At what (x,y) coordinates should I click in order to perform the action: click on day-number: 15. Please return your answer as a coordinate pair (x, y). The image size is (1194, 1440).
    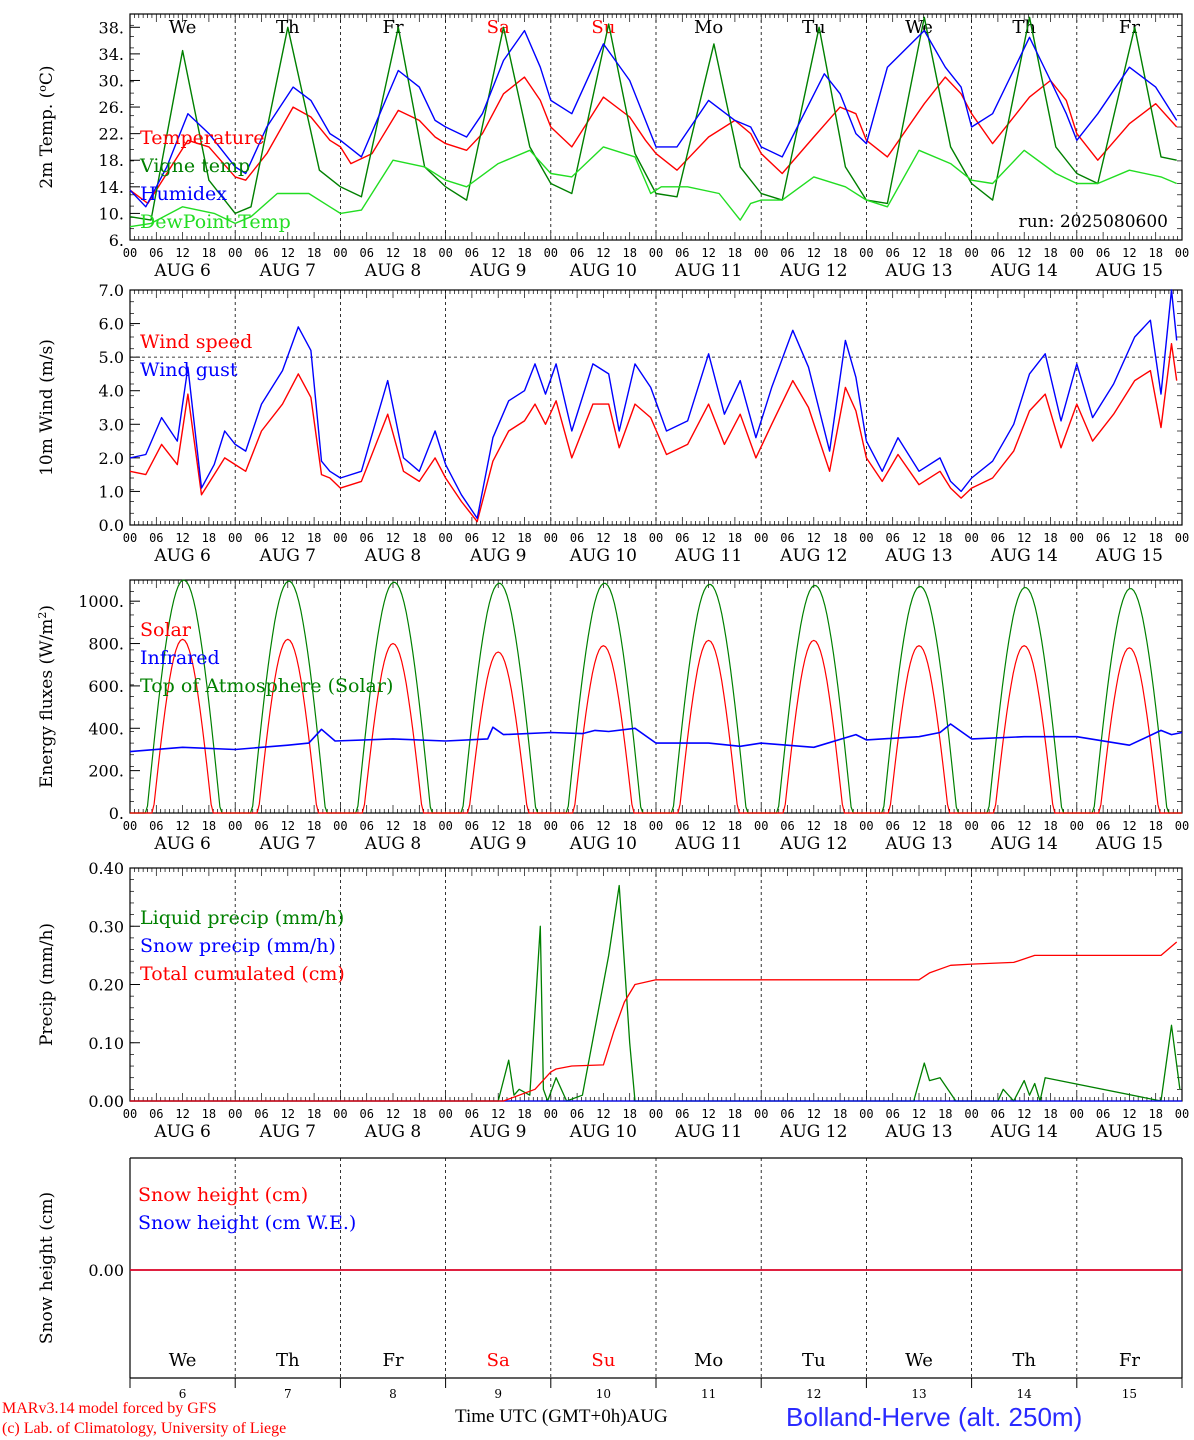
    Looking at the image, I should click on (1129, 1394).